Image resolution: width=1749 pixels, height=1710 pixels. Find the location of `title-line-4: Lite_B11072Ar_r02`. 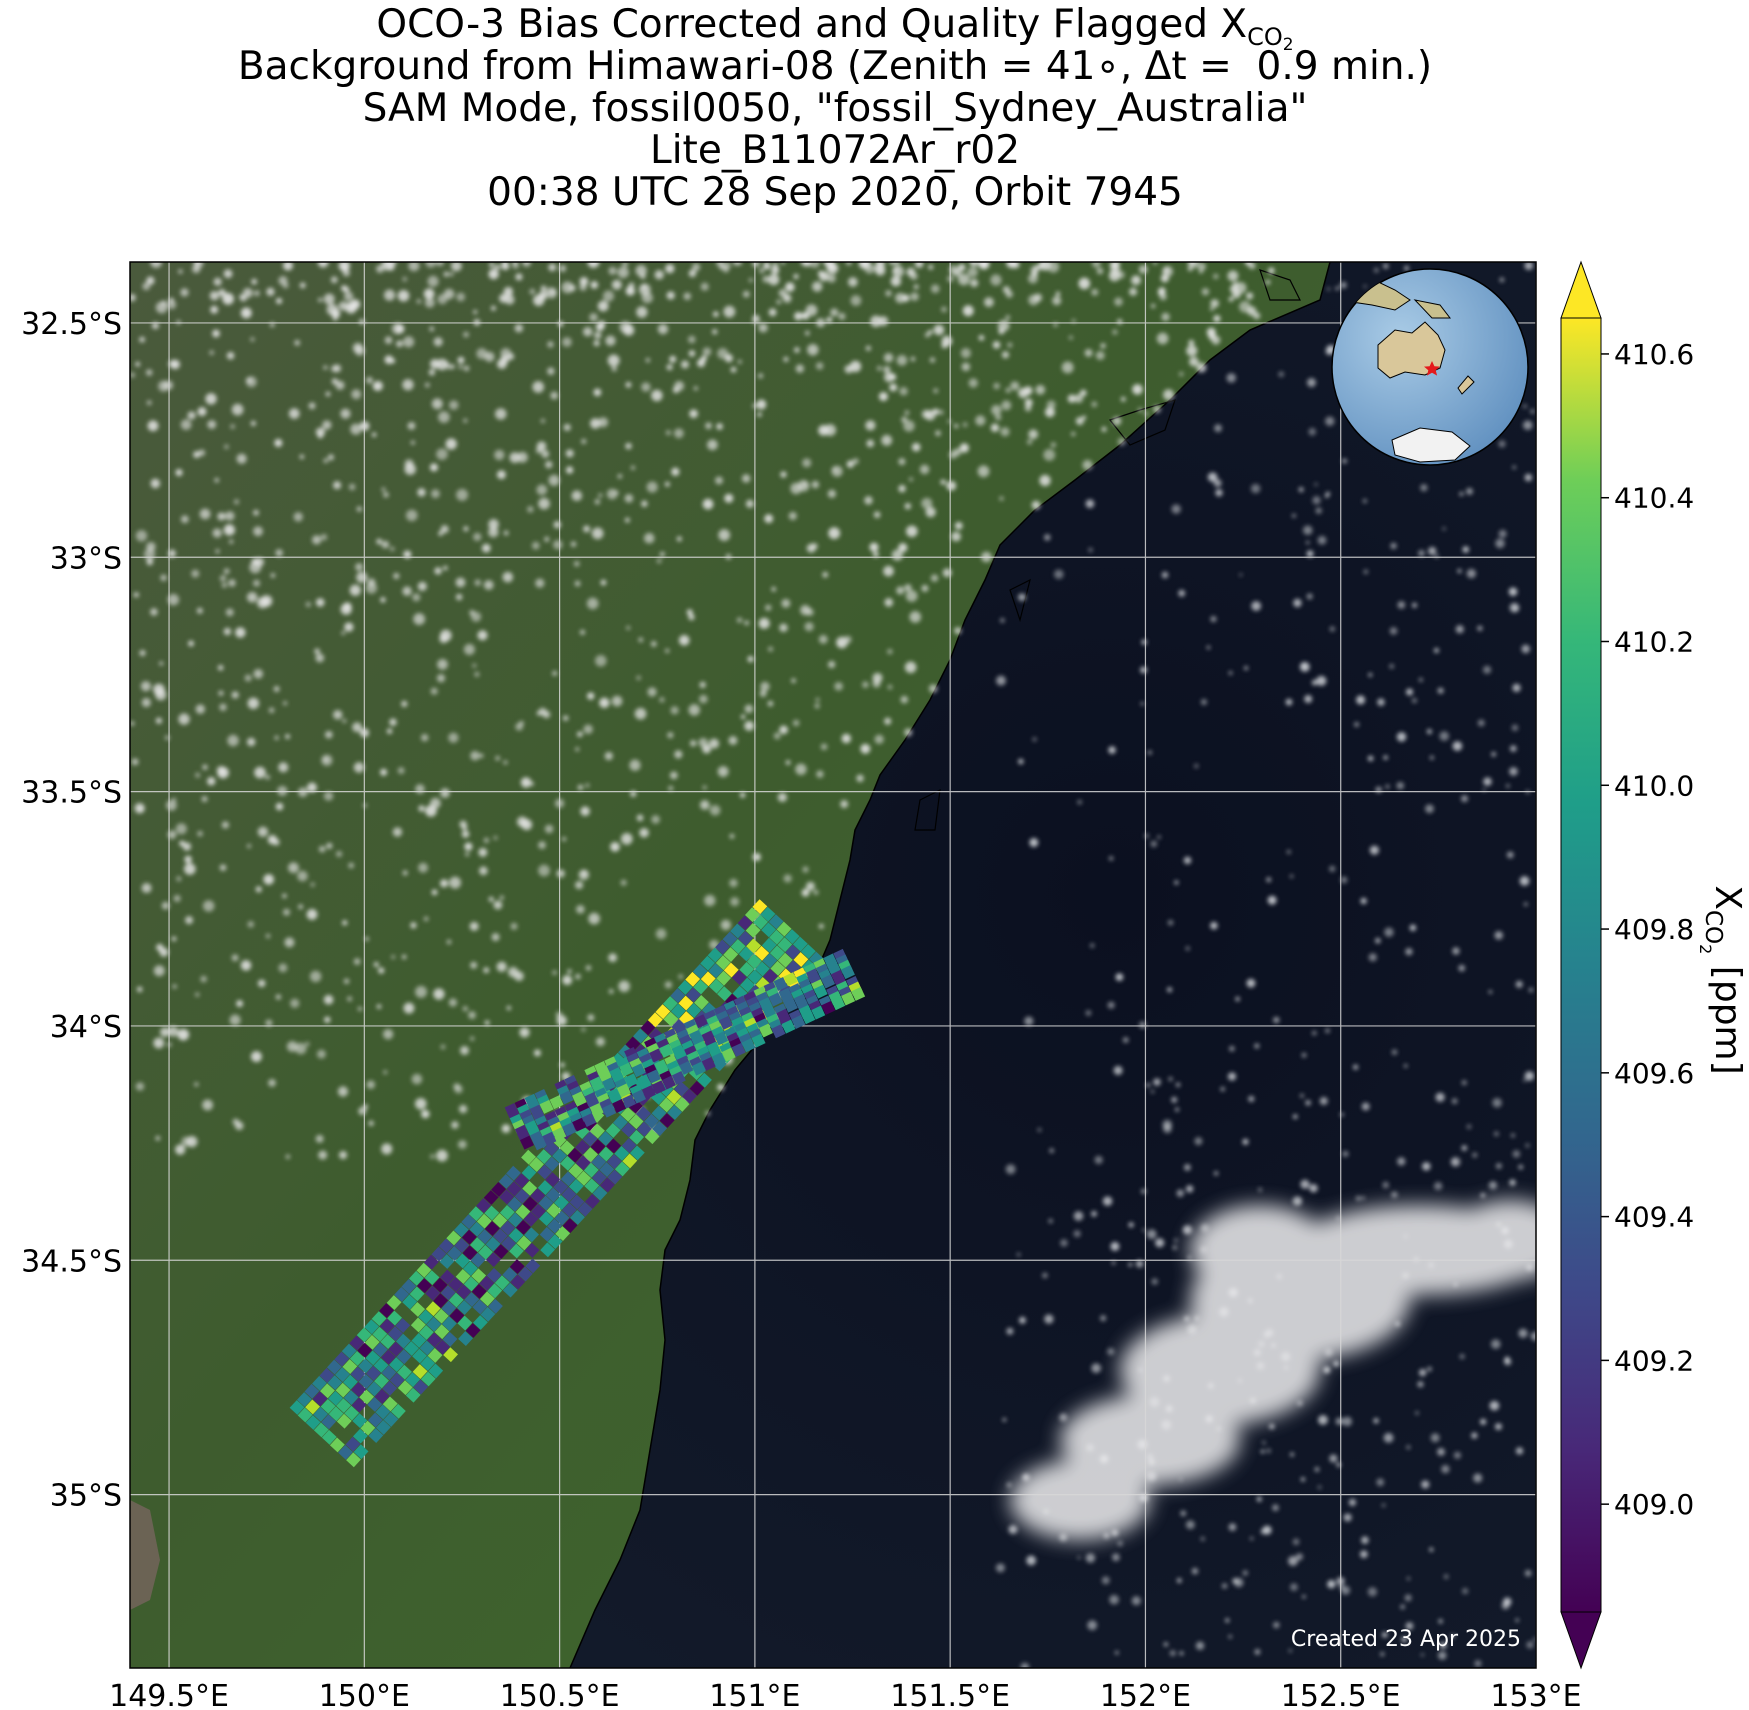

title-line-4: Lite_B11072Ar_r02 is located at coordinates (835, 150).